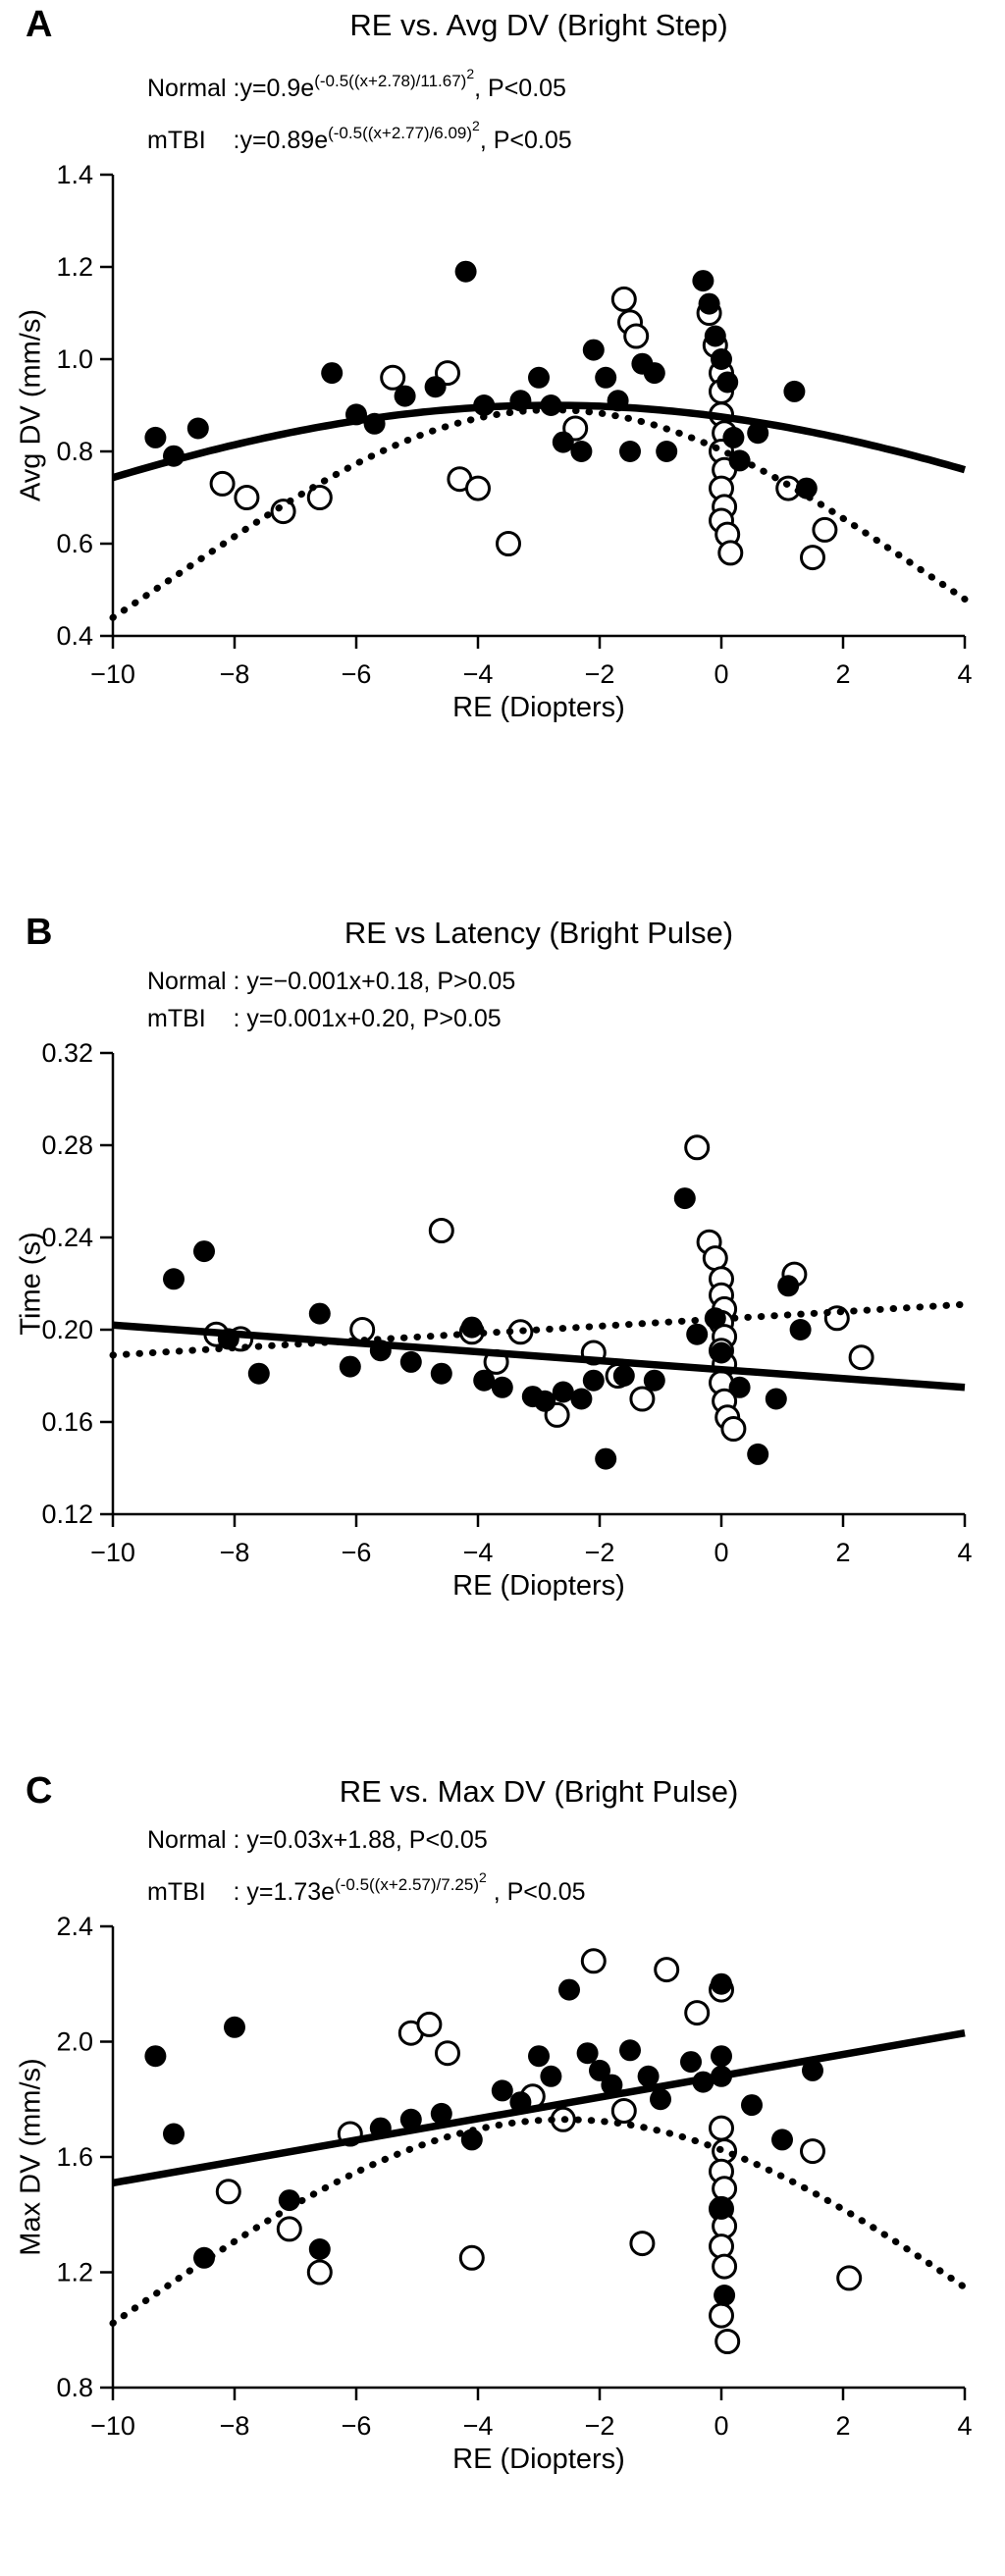 Image resolution: width=1005 pixels, height=2576 pixels. Describe the element at coordinates (74, 543) in the screenshot. I see `y-tick-label: 0.6` at that location.